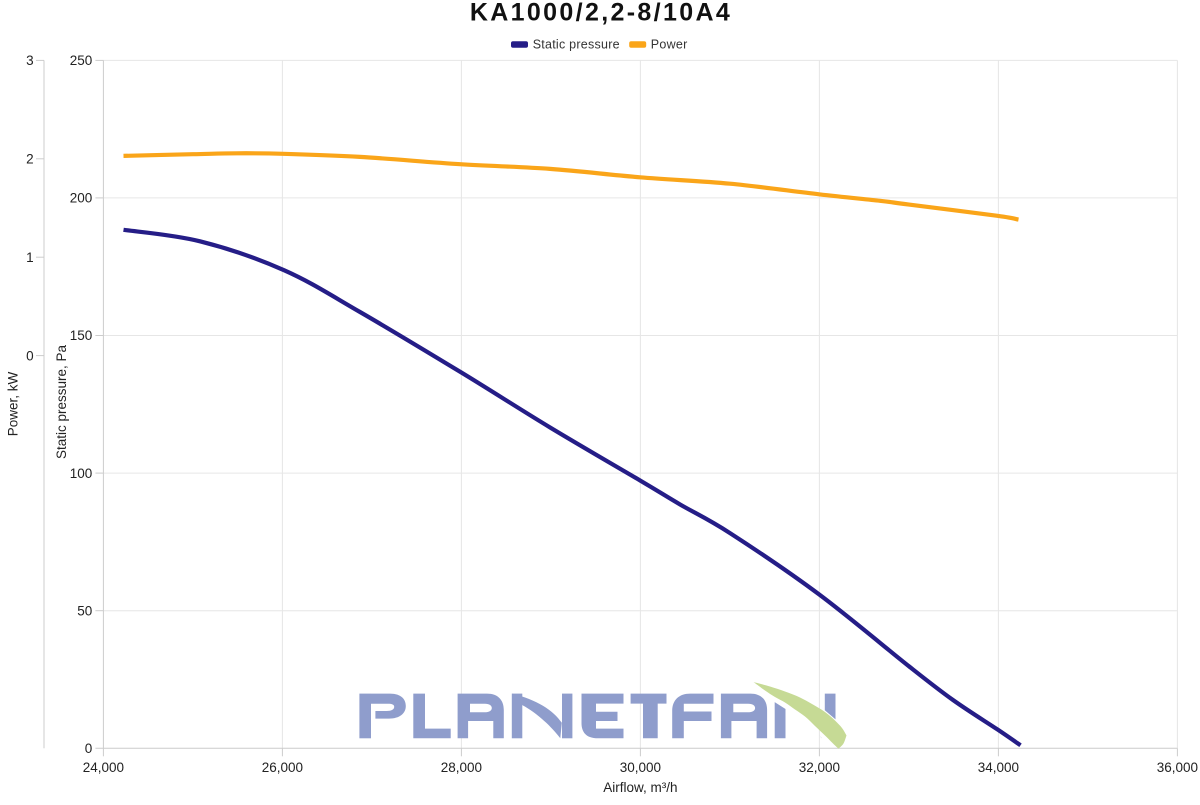 This screenshot has height=805, width=1200. I want to click on svg-text: KA1000/2,2-8/10A4, so click(601, 13).